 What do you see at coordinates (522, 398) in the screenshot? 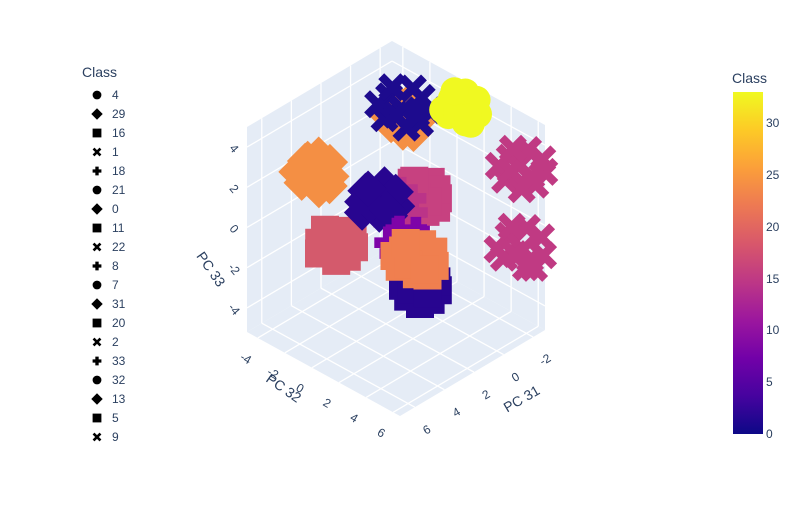
I see `x-axis-title: PC 31` at bounding box center [522, 398].